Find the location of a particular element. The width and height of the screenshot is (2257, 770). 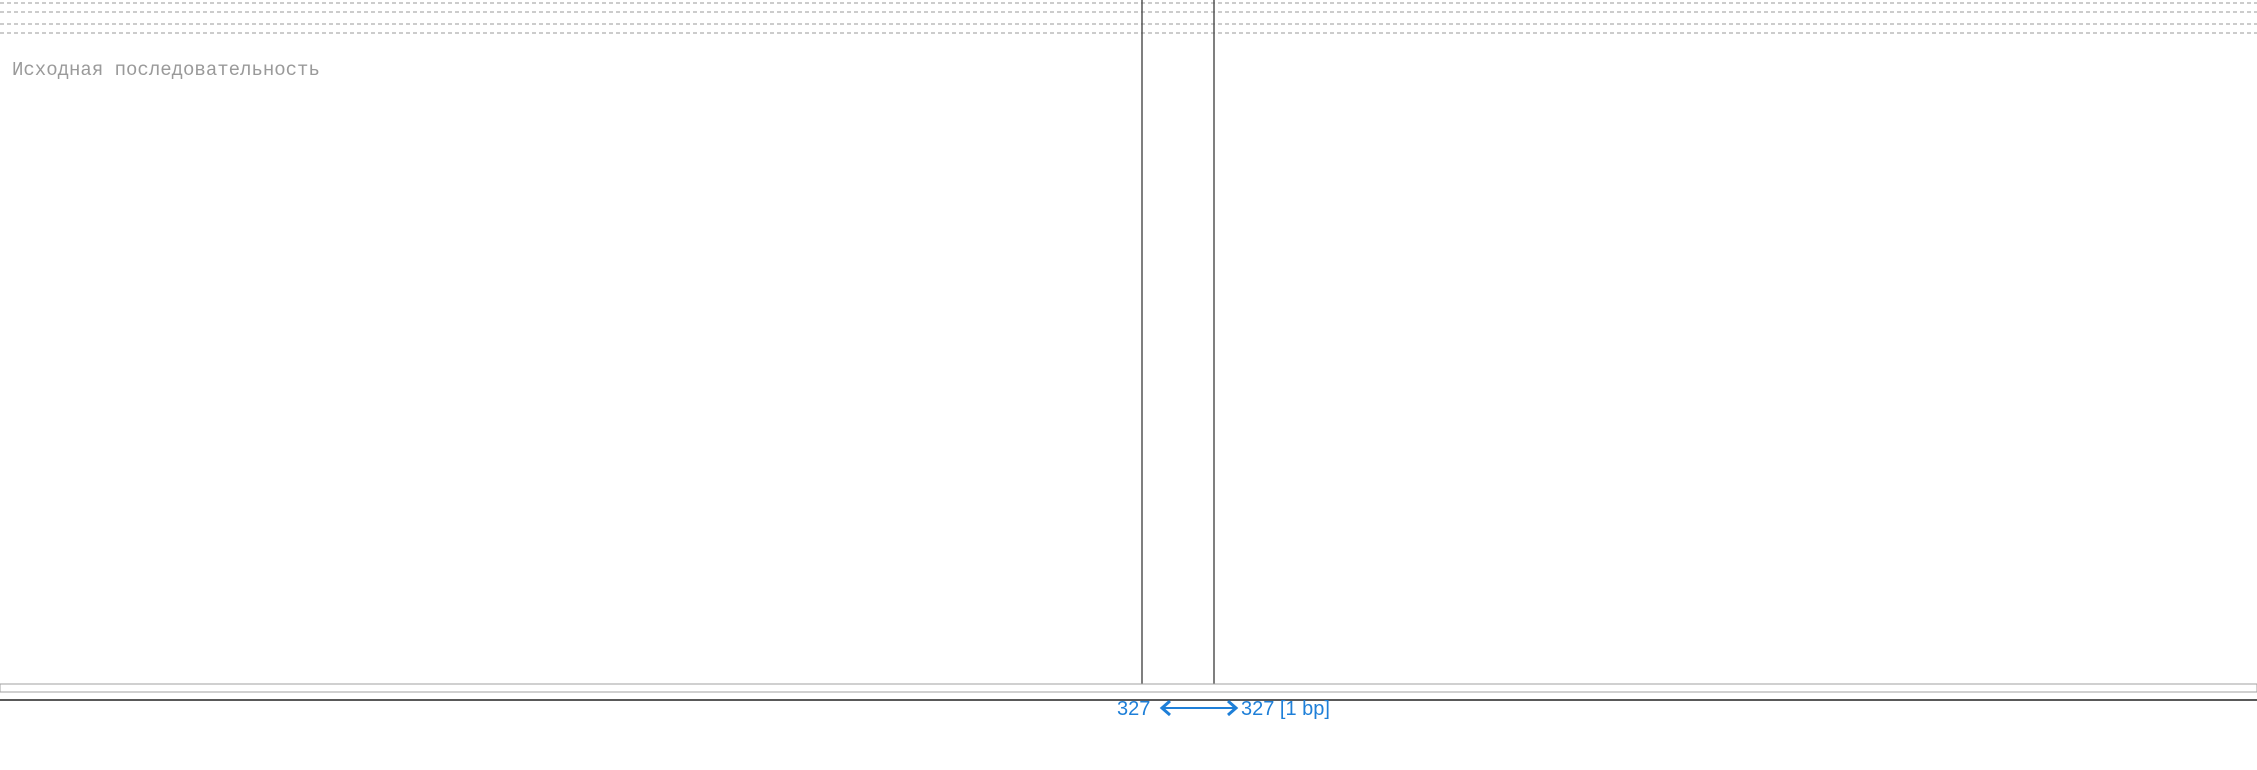

selection-marker: 327 327 [1 bp] is located at coordinates (1223, 709).